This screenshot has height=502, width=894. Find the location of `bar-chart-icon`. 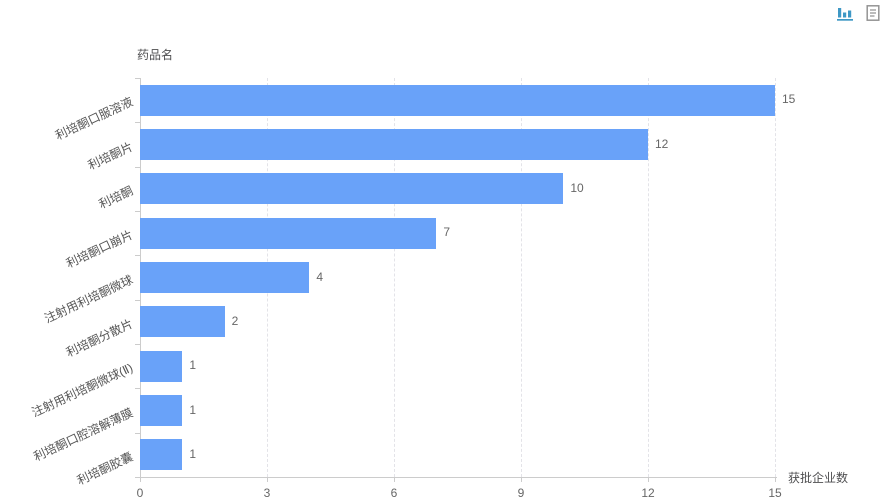

bar-chart-icon is located at coordinates (845, 13).